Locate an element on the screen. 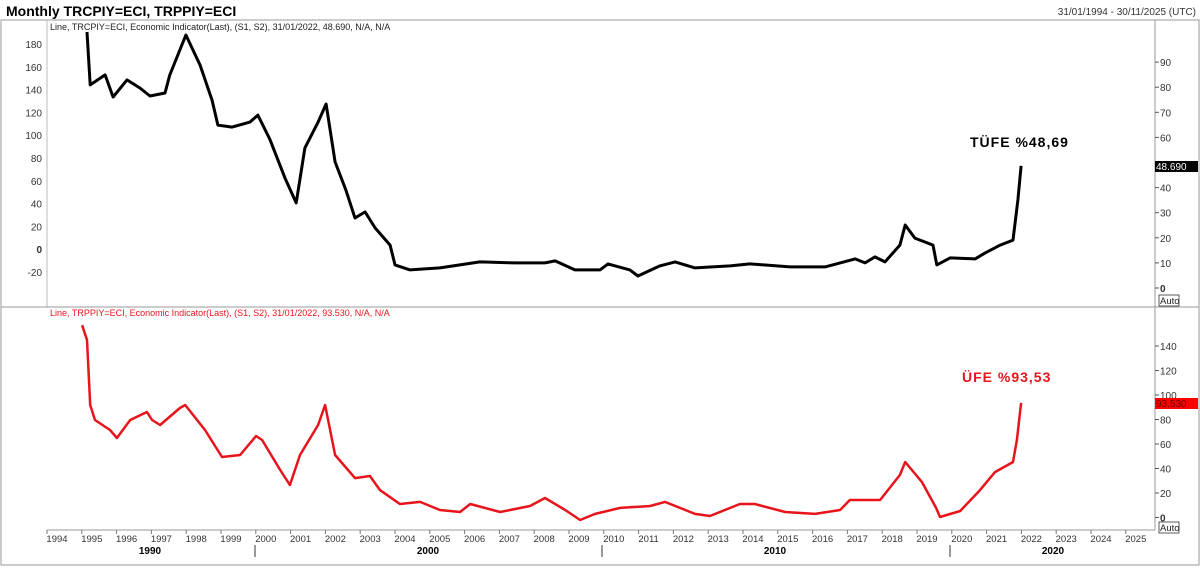  x-tick-label: 2000 is located at coordinates (265, 539).